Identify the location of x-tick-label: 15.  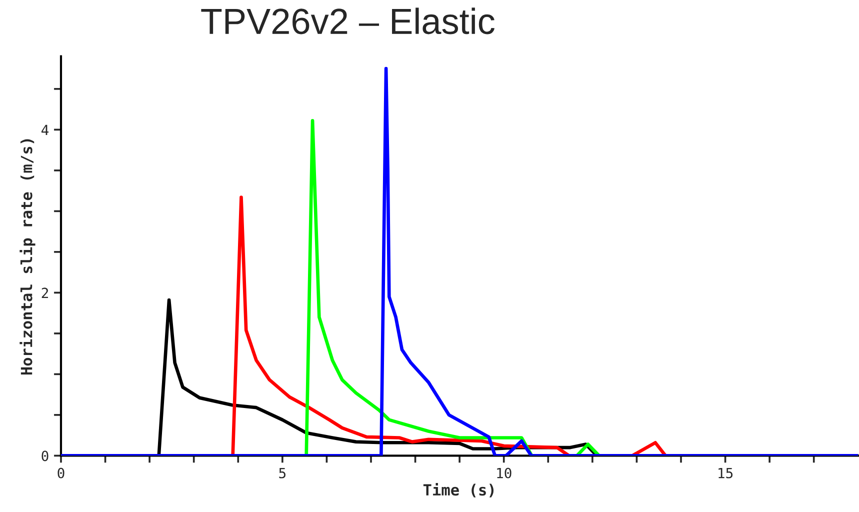
(725, 473).